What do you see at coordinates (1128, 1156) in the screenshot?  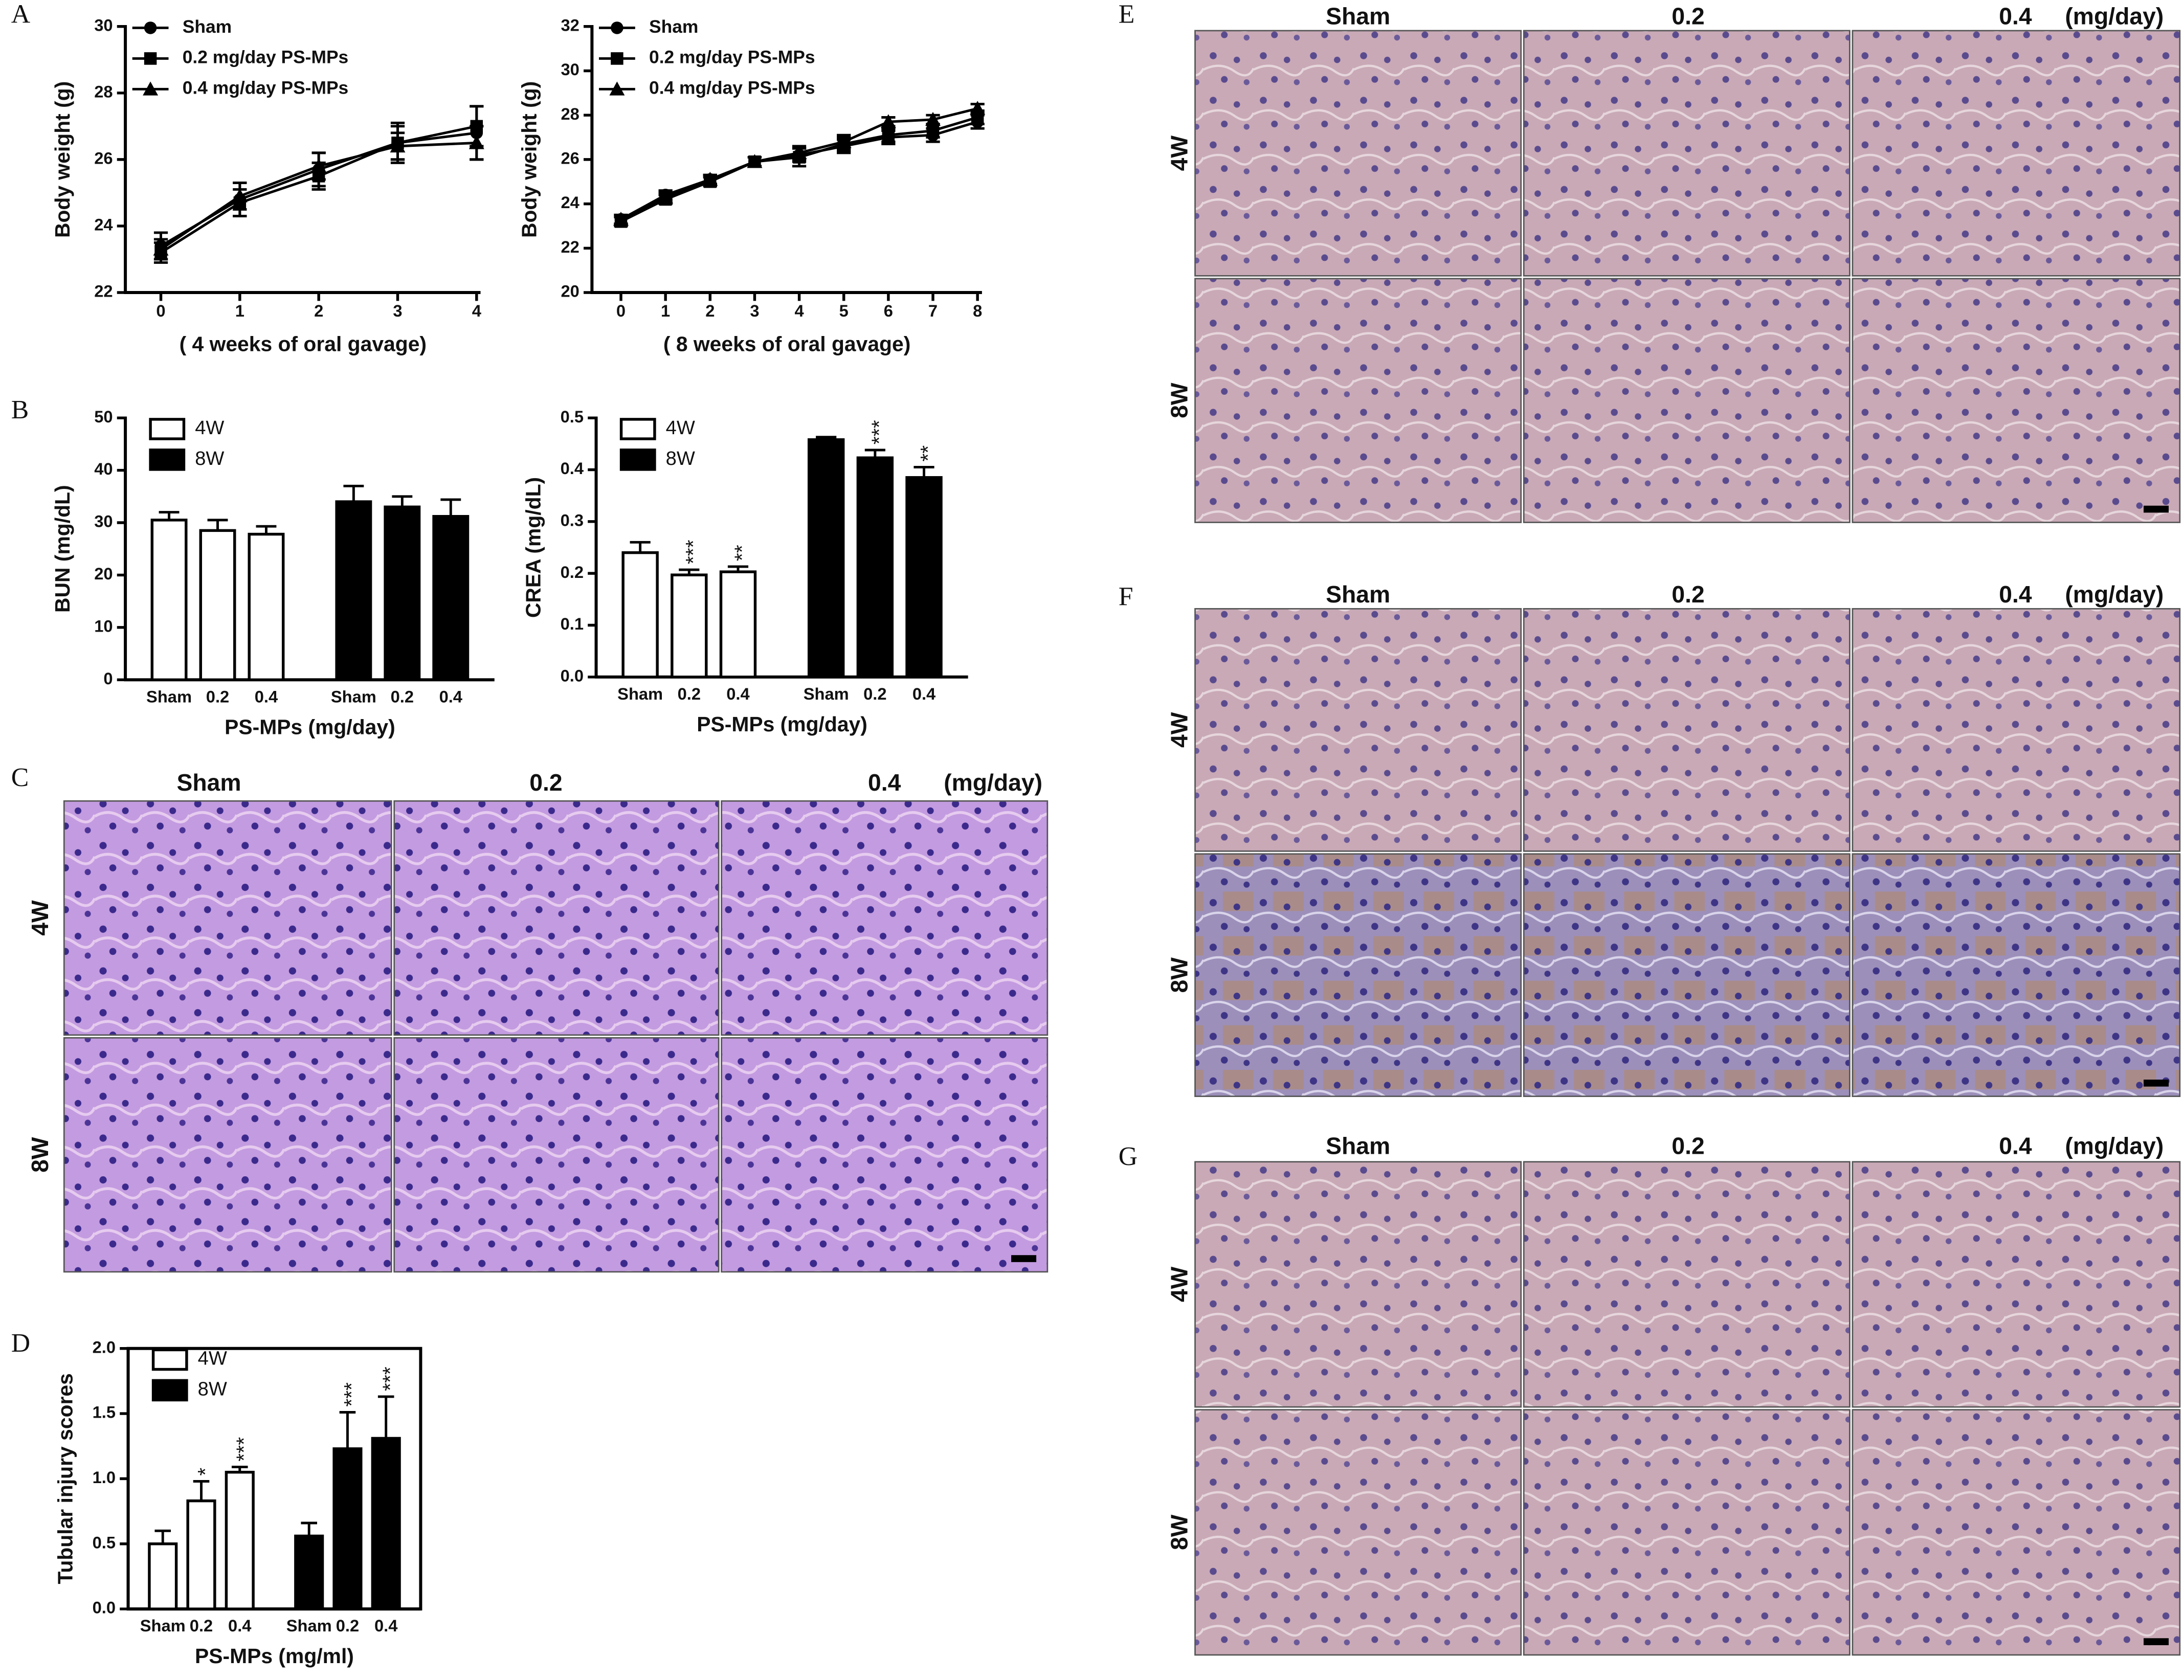 I see `panel-label: G` at bounding box center [1128, 1156].